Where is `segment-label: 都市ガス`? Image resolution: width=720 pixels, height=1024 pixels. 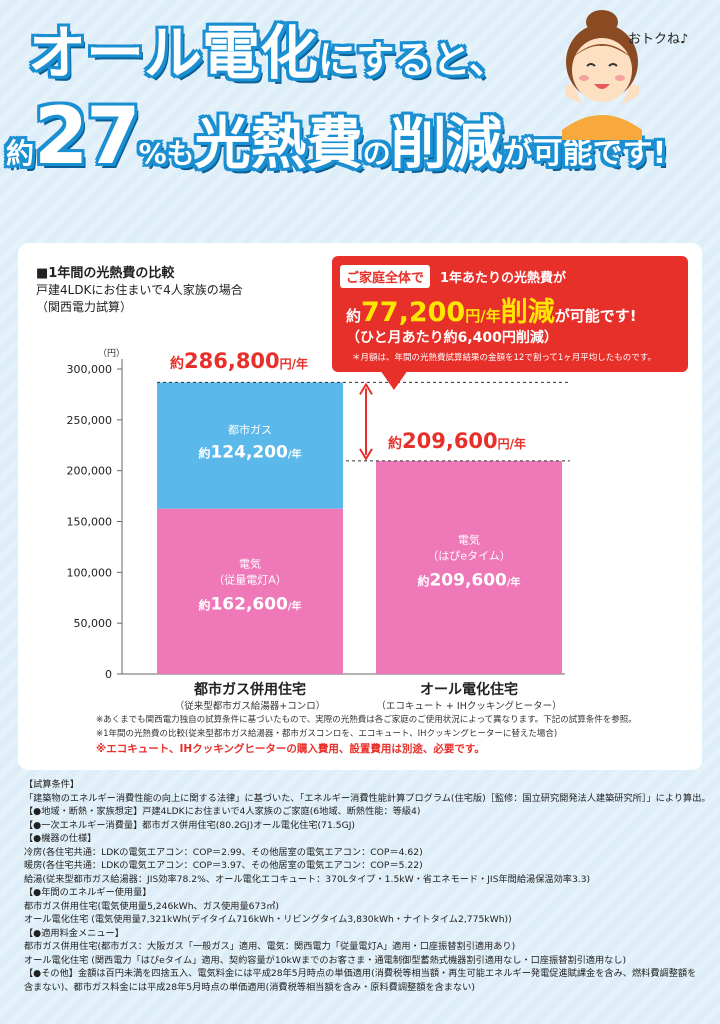
segment-label: 都市ガス is located at coordinates (250, 430).